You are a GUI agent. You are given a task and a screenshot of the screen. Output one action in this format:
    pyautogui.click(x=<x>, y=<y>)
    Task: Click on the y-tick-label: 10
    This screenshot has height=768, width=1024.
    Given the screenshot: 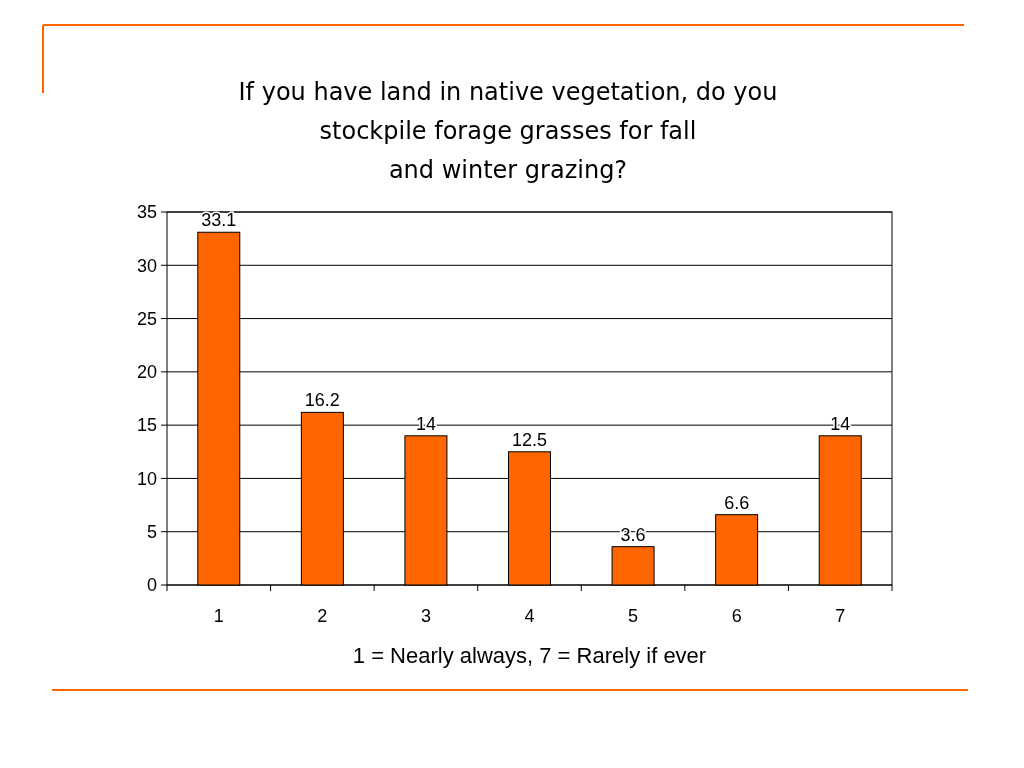 What is the action you would take?
    pyautogui.click(x=146, y=478)
    